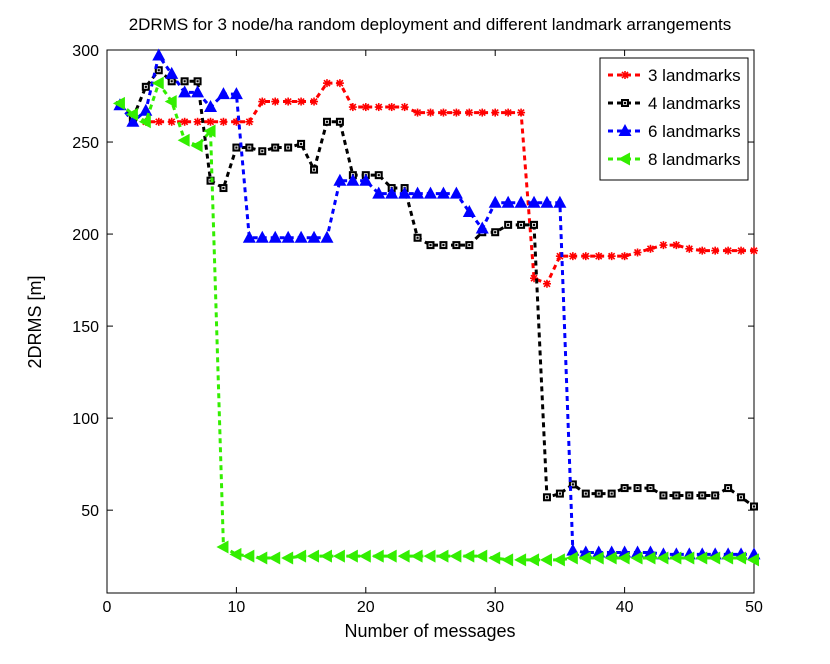 The height and width of the screenshot is (664, 830). I want to click on x-tick-label: 50, so click(754, 607).